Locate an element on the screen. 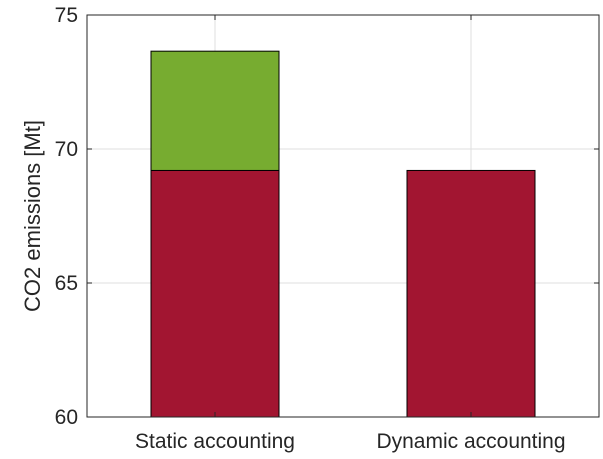  y-tick-label: 60 is located at coordinates (66, 417).